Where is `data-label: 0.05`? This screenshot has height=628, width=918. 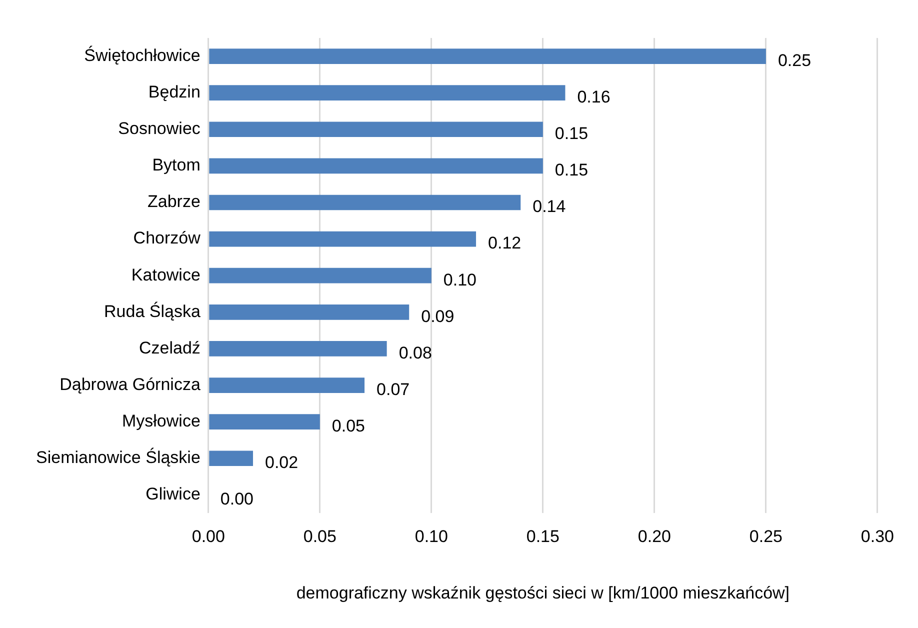
data-label: 0.05 is located at coordinates (349, 426).